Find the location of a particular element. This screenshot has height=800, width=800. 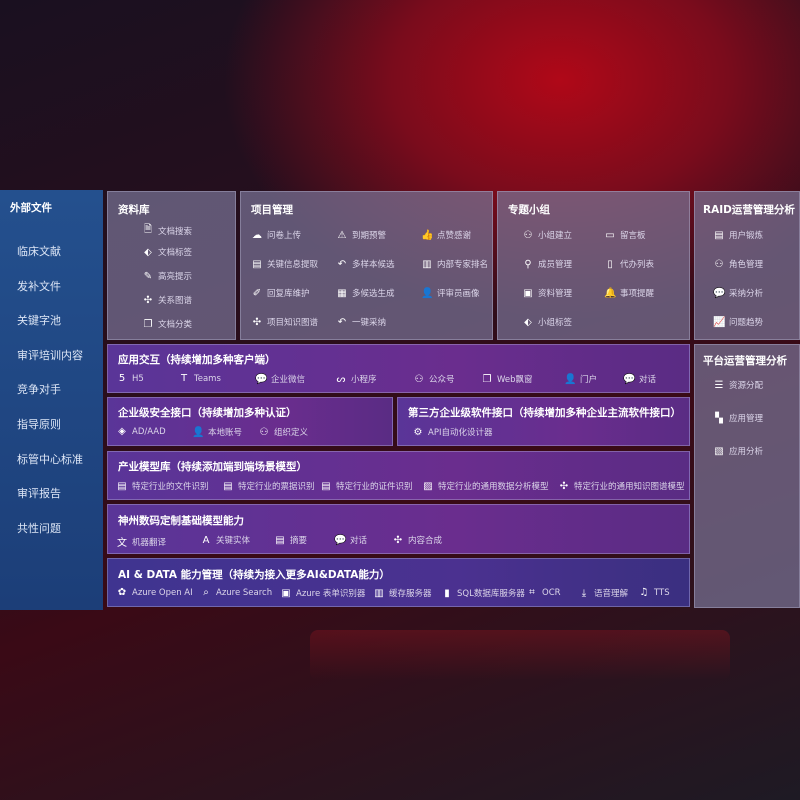

feature-item: 文机器翻译 is located at coordinates (141, 542).